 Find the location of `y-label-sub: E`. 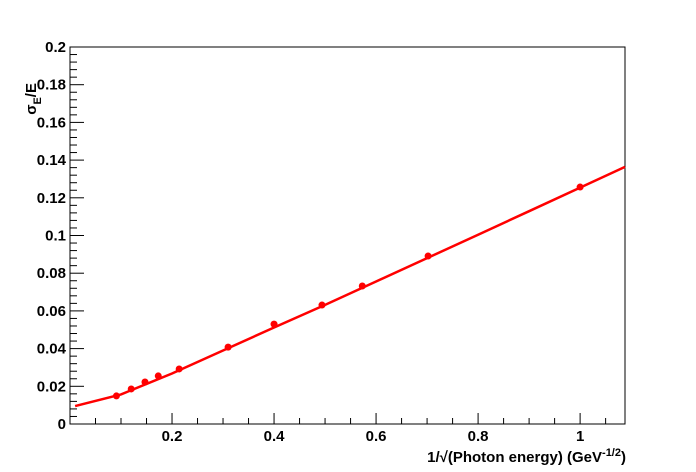

y-label-sub: E is located at coordinates (38, 100).